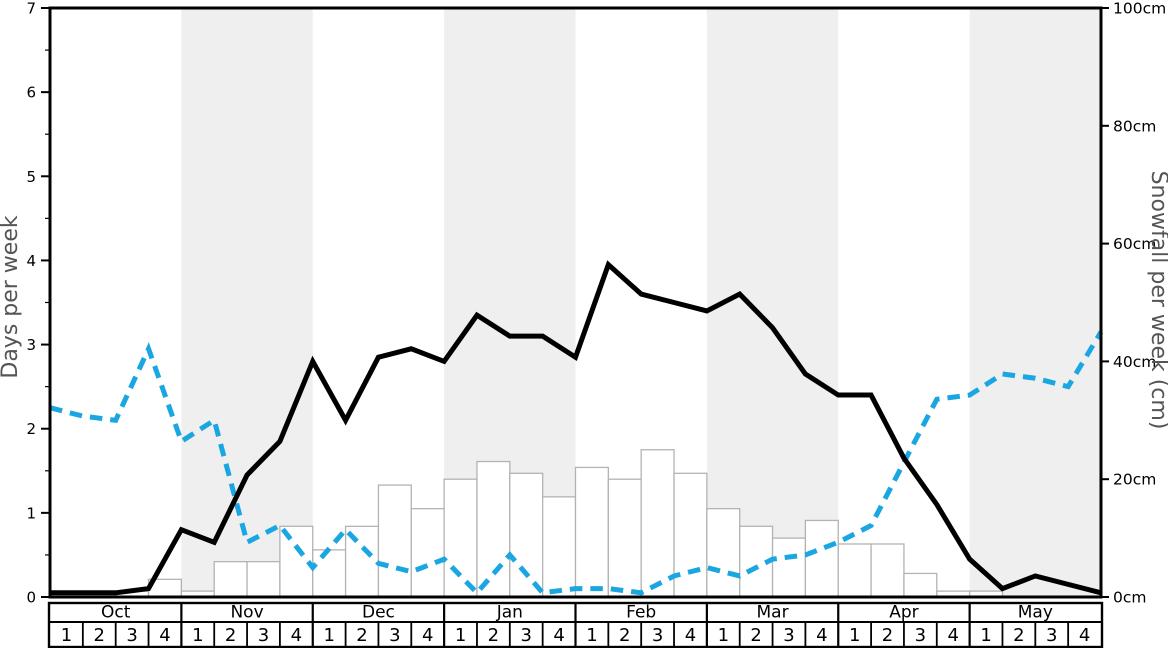 The width and height of the screenshot is (1168, 648). I want to click on left-tick-label-6: 6, so click(31, 93).